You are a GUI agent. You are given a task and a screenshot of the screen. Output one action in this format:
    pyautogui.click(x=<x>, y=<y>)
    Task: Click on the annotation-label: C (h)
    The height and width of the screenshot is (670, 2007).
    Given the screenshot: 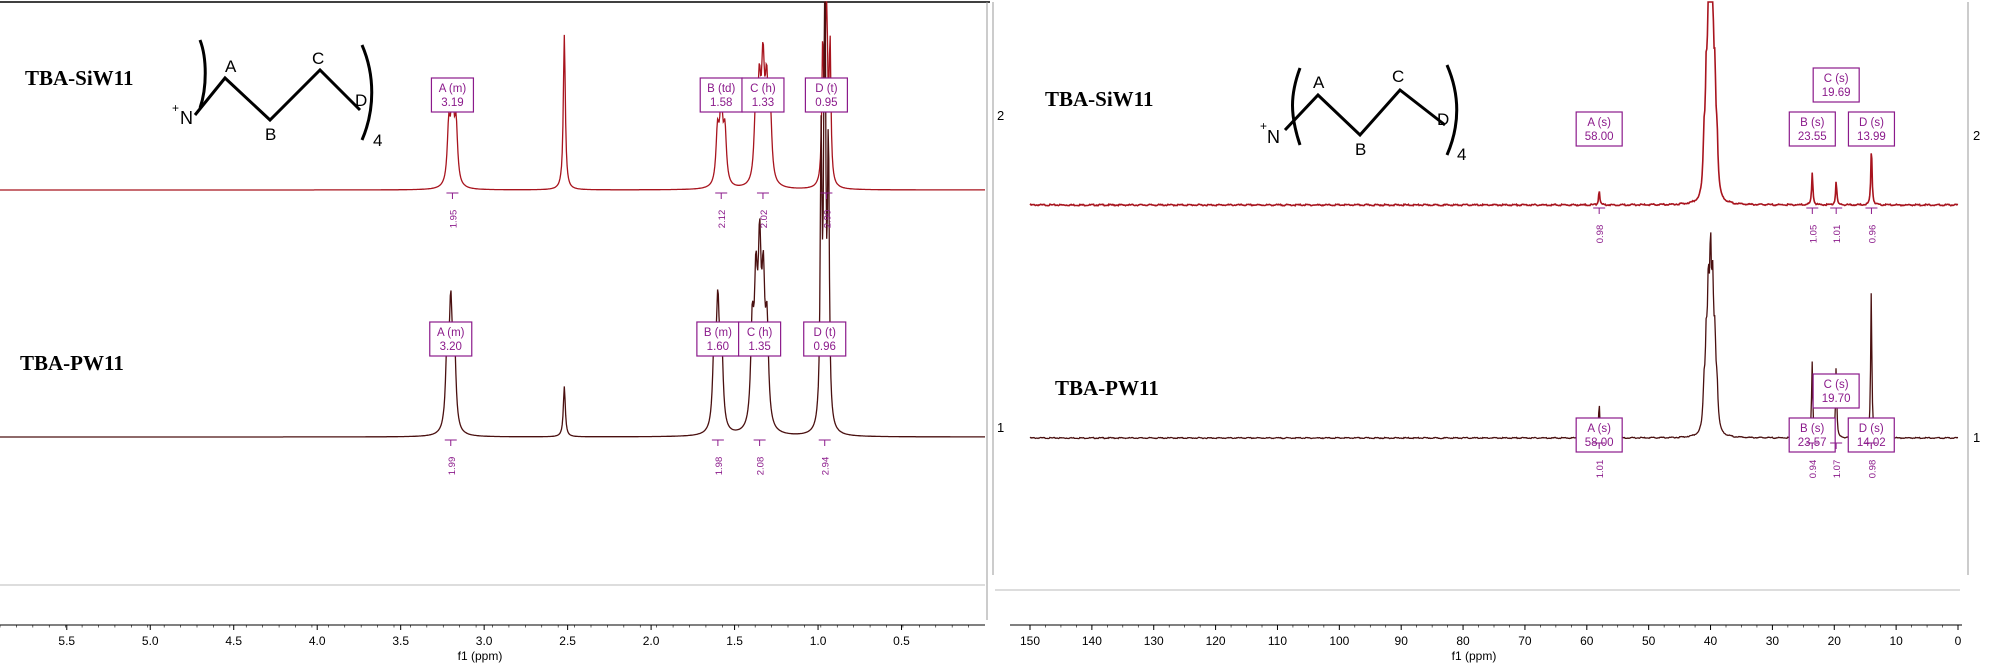 What is the action you would take?
    pyautogui.click(x=763, y=89)
    